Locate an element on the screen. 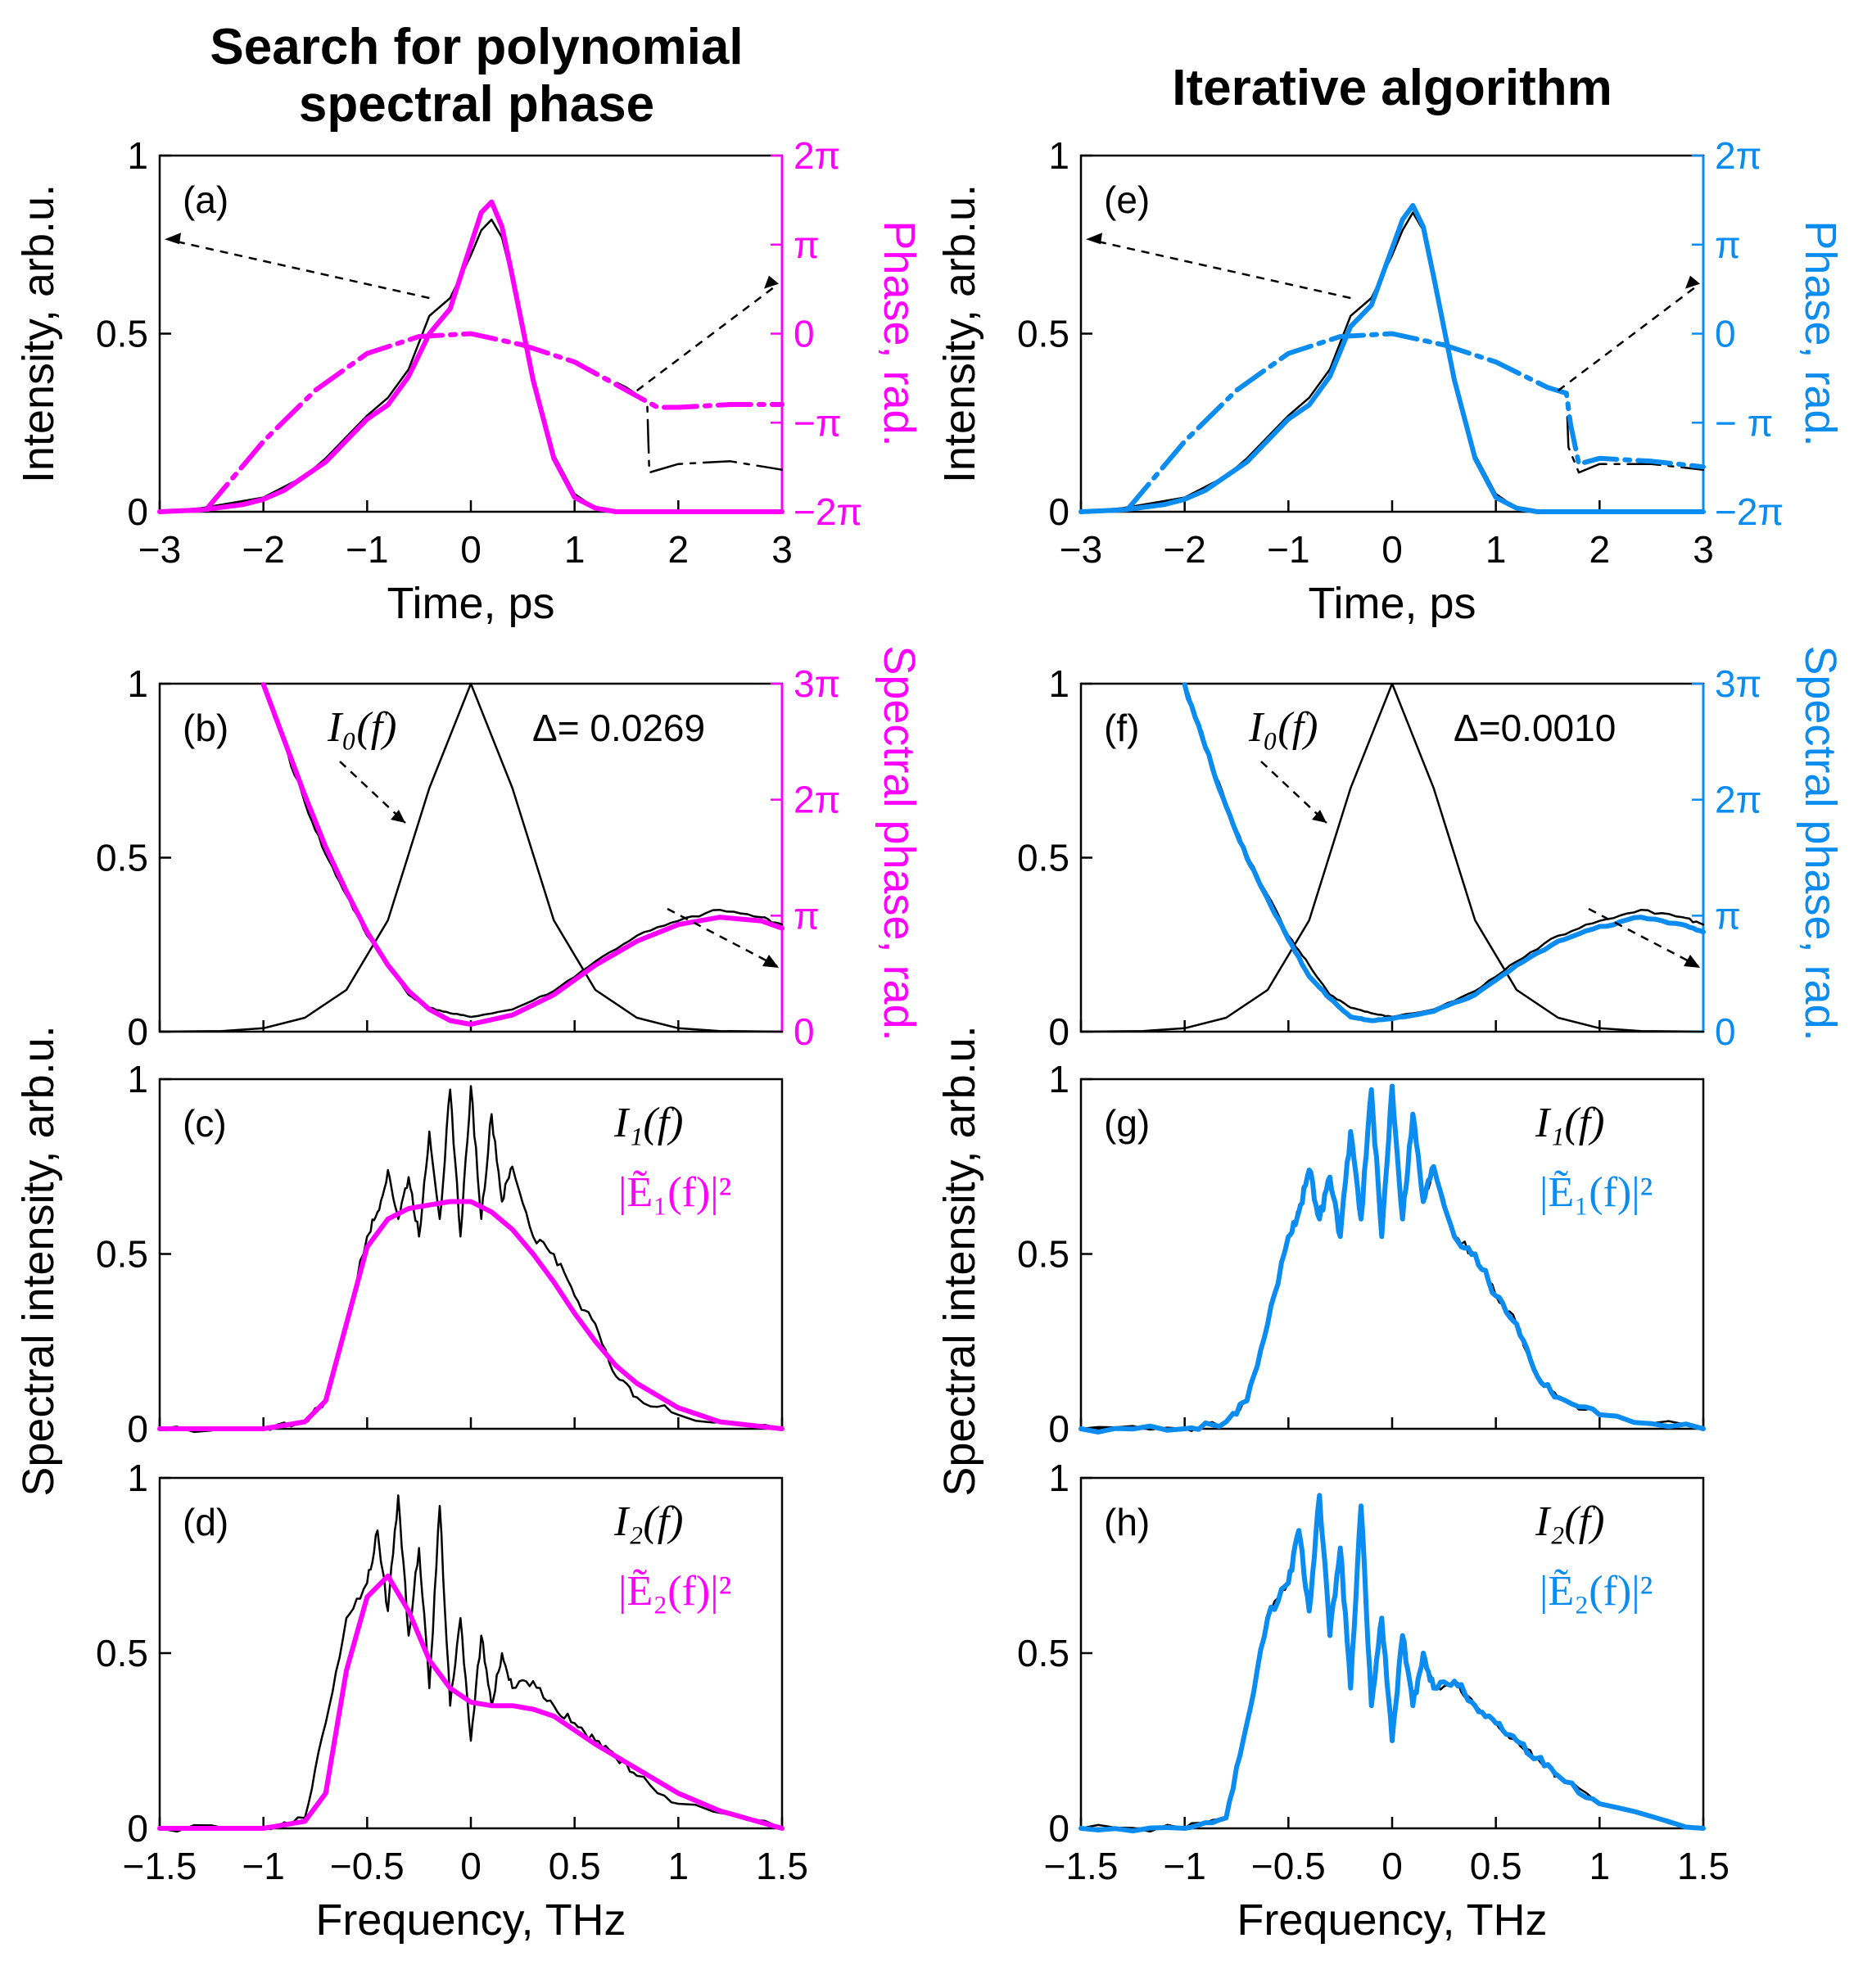 This screenshot has height=1988, width=1863. panel-g: 0 0.5 1 (g) I₁(f) |Ẽ₁(f)|² is located at coordinates (1361, 1254).